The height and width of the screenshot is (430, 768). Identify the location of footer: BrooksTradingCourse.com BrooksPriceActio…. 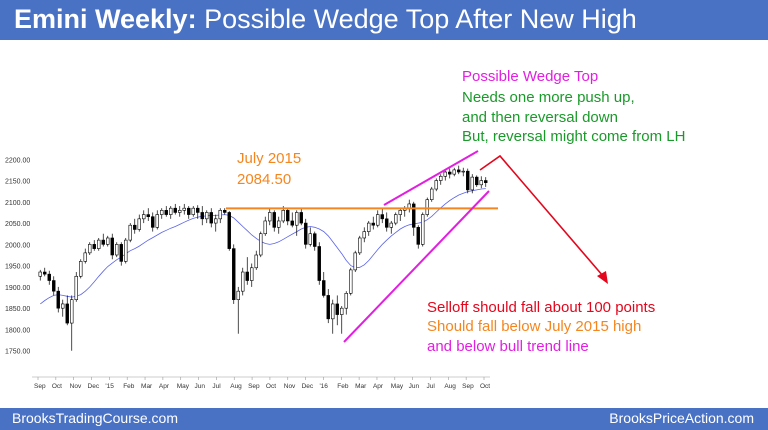
(384, 419).